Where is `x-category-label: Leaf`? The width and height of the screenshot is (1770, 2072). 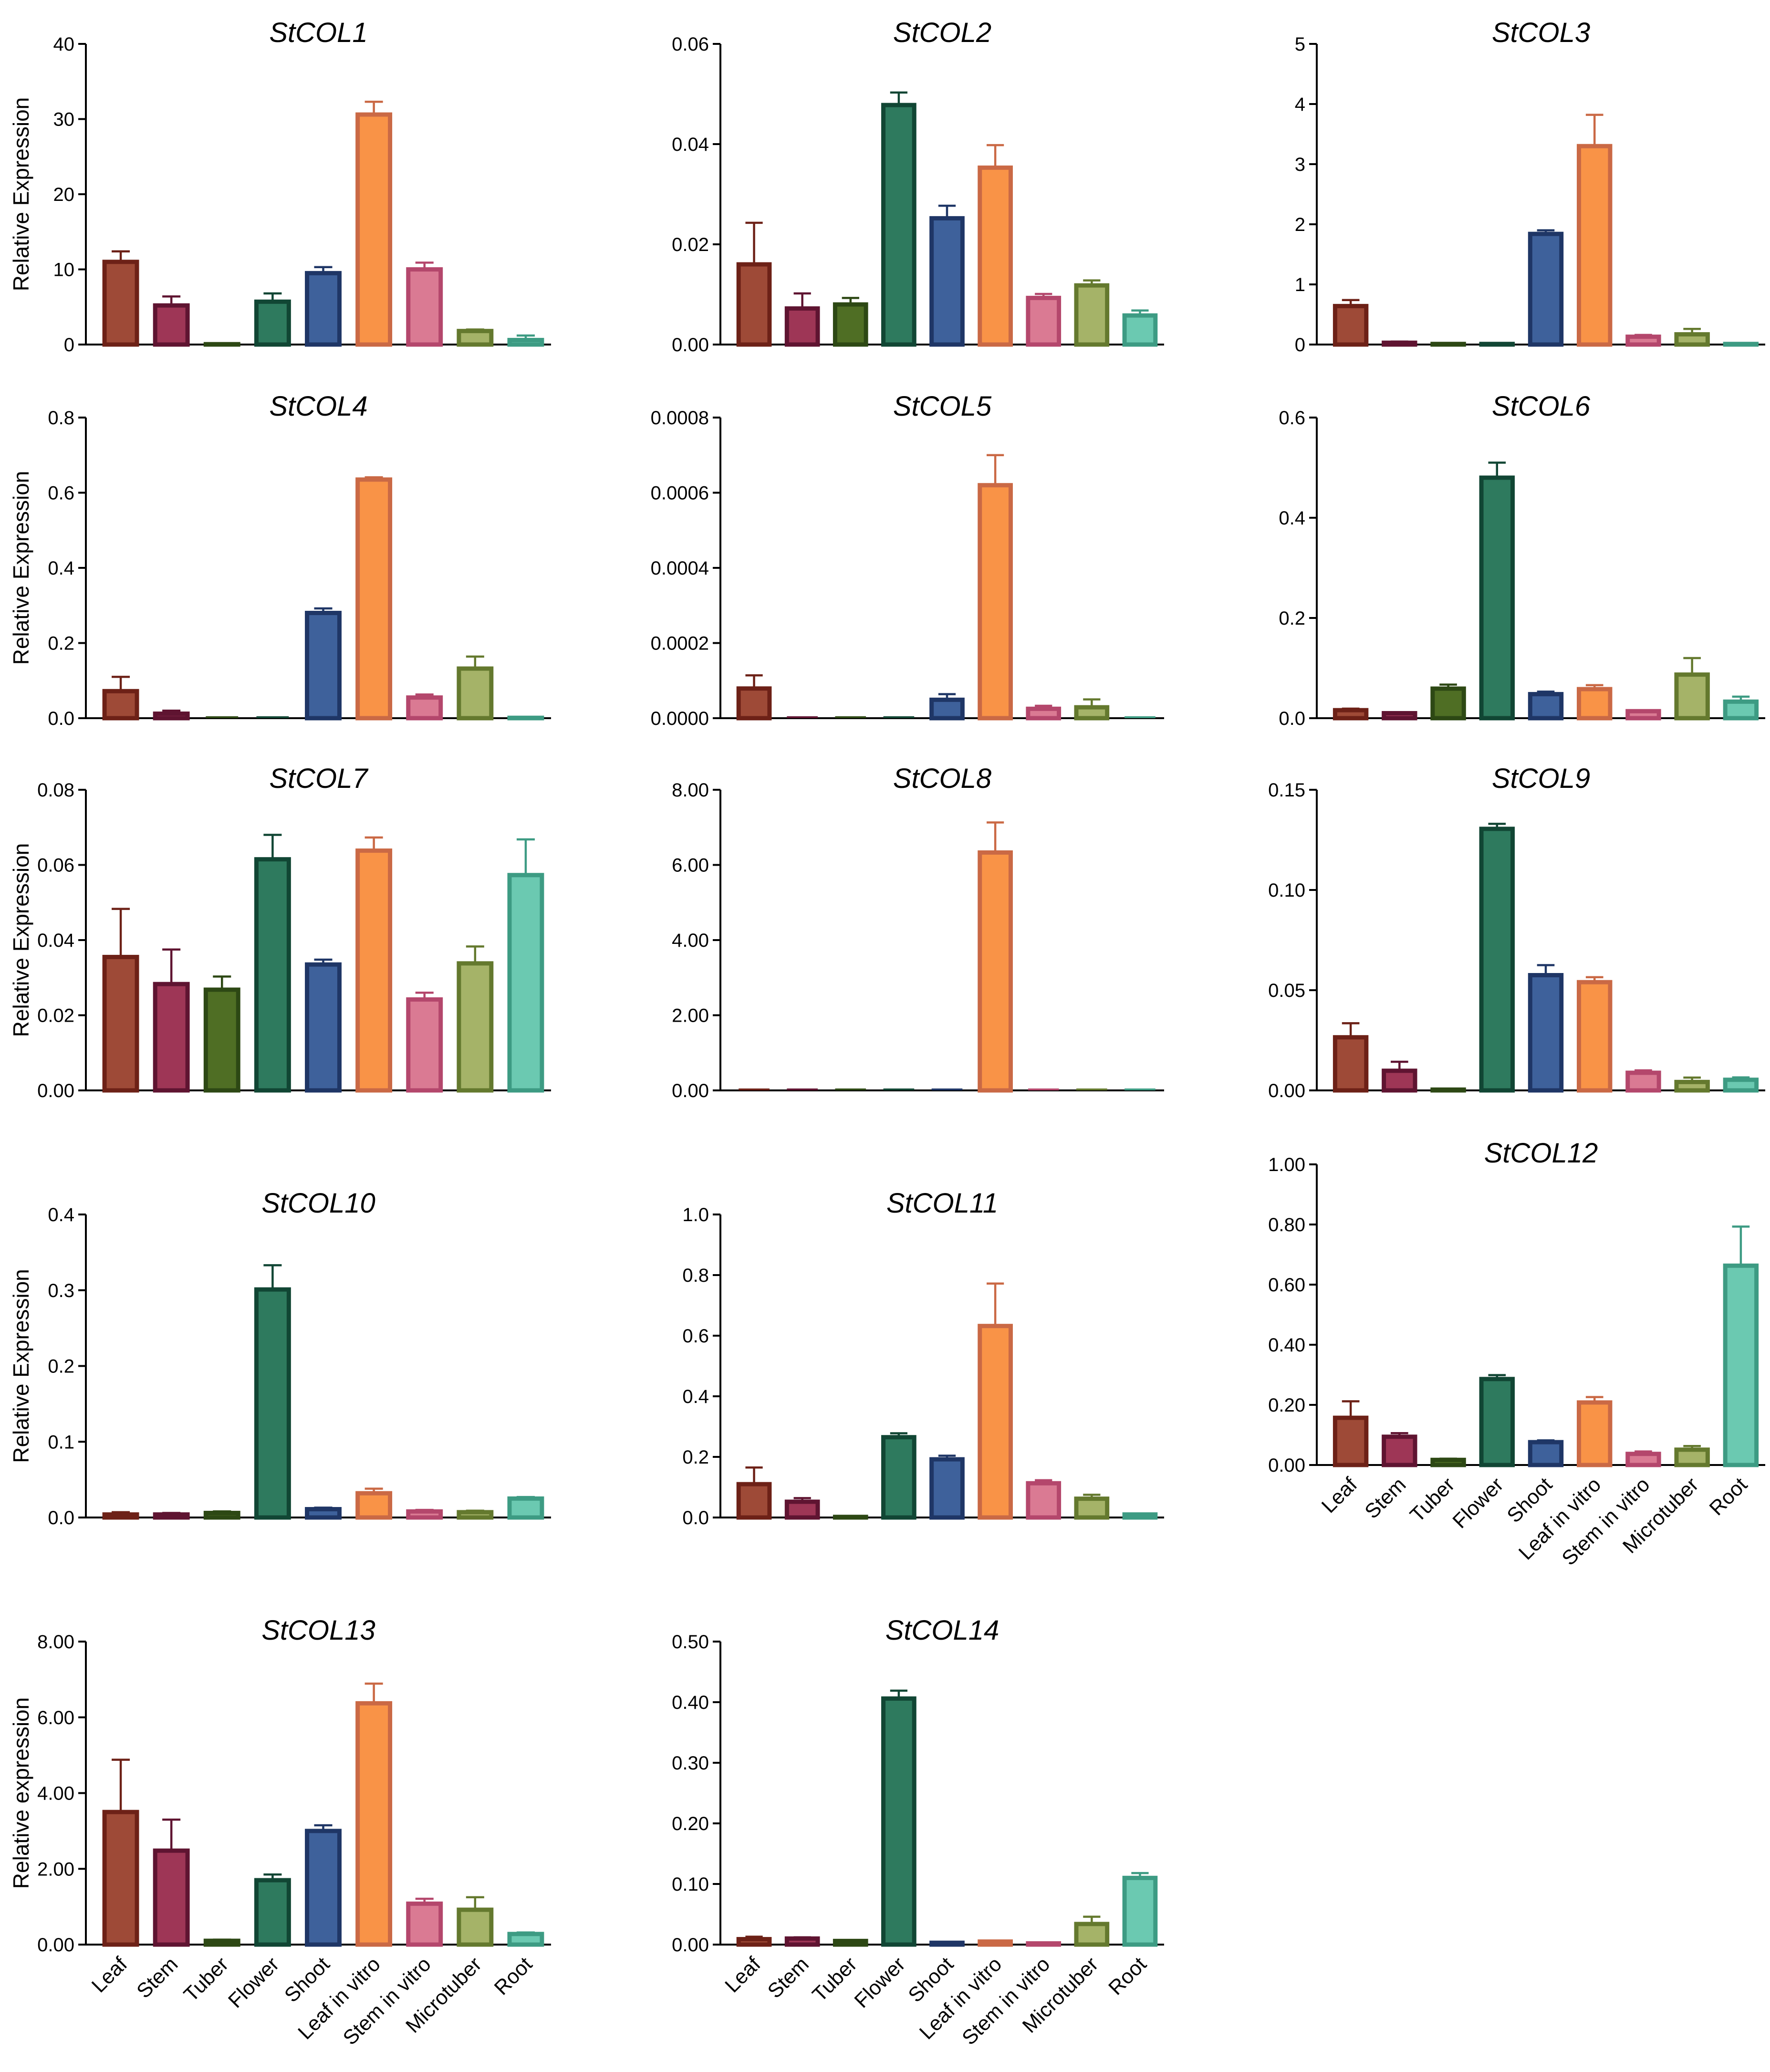 x-category-label: Leaf is located at coordinates (1339, 1495).